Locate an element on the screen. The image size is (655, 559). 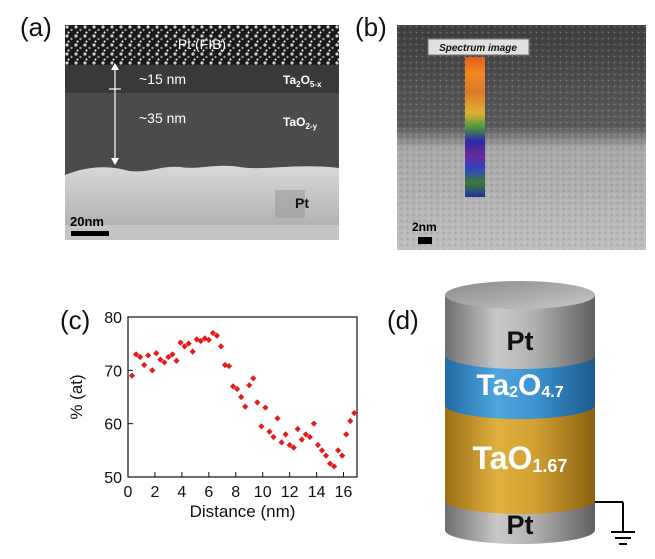
x-tick-label: 6 is located at coordinates (208, 492).